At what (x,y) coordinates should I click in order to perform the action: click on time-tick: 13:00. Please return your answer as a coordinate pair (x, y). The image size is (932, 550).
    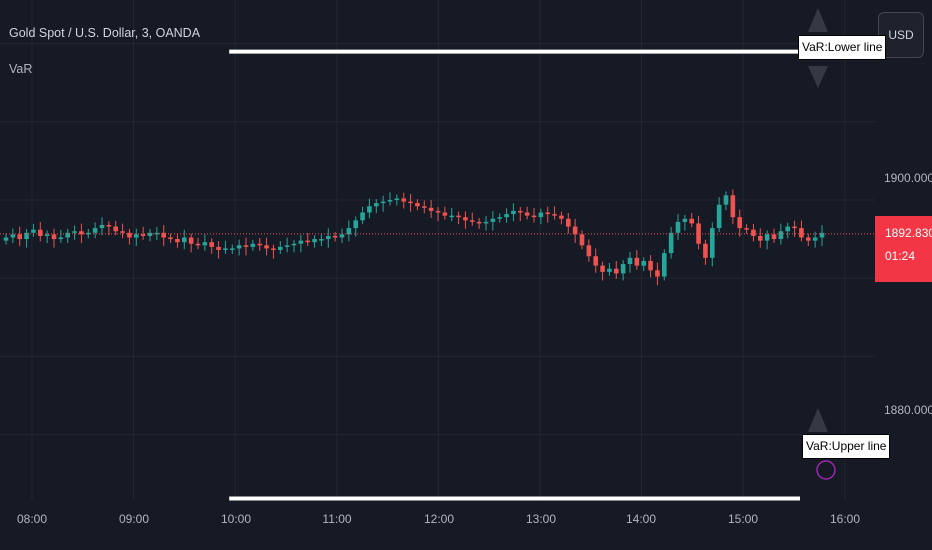
    Looking at the image, I should click on (541, 519).